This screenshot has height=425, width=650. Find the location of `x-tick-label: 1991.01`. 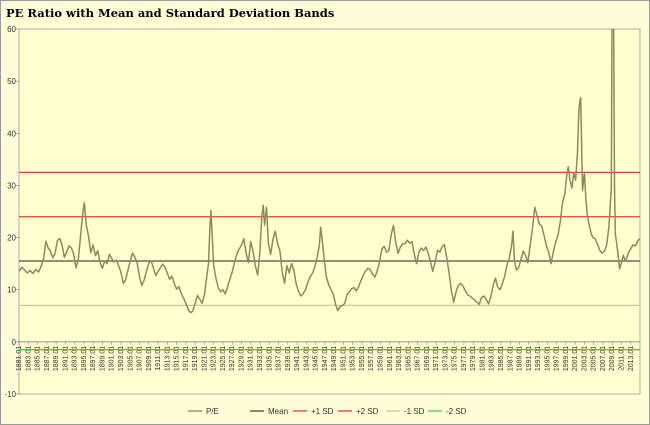

x-tick-label: 1991.01 is located at coordinates (529, 358).